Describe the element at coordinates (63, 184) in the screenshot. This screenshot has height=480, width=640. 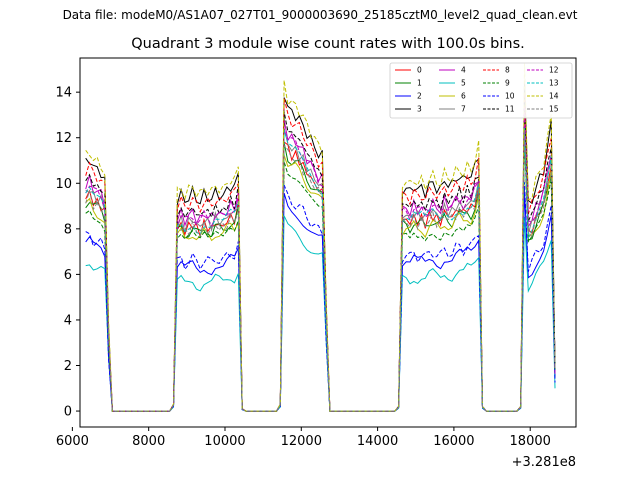
I see `y-tick-label: 10` at that location.